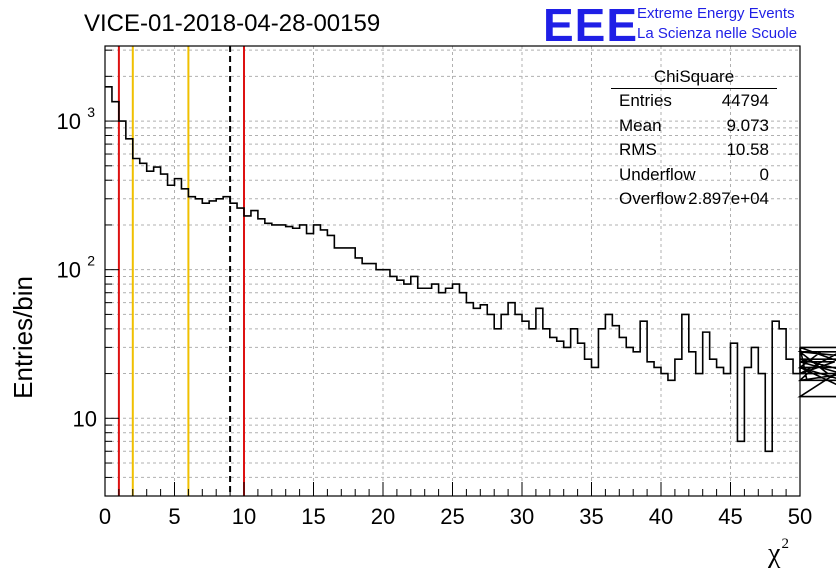  What do you see at coordinates (745, 100) in the screenshot?
I see `stats-value: 44794` at bounding box center [745, 100].